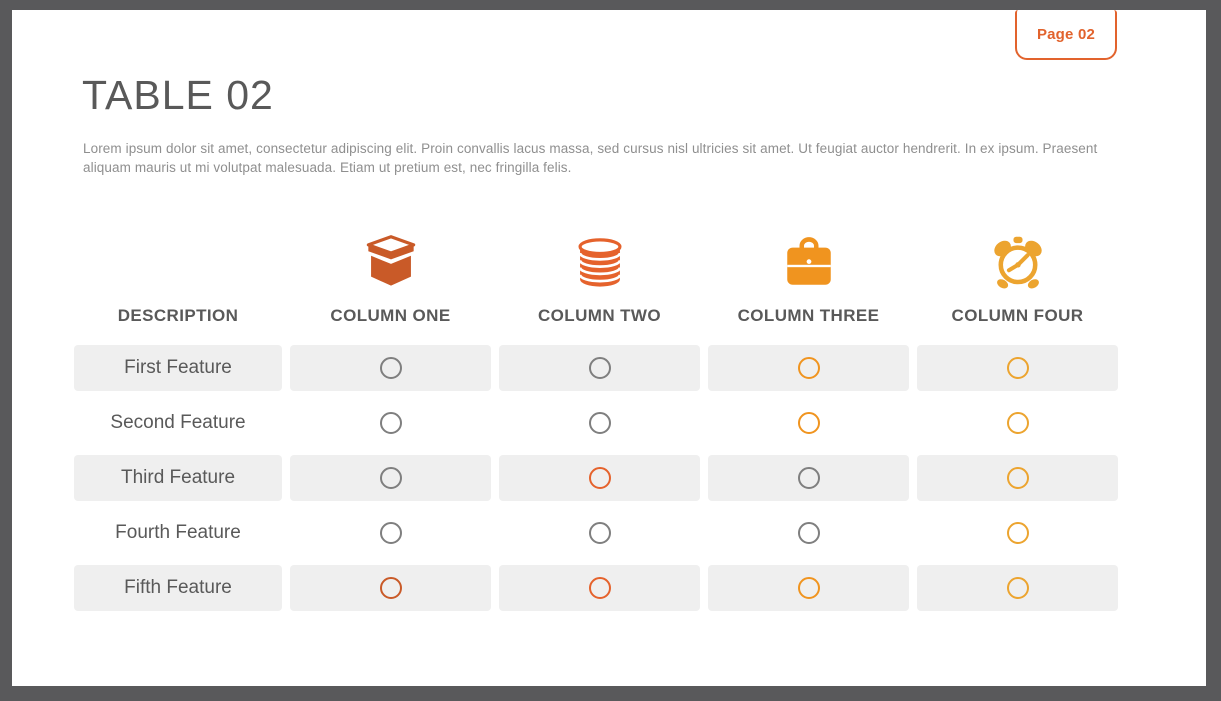 The height and width of the screenshot is (701, 1221). I want to click on database-icon, so click(599, 263).